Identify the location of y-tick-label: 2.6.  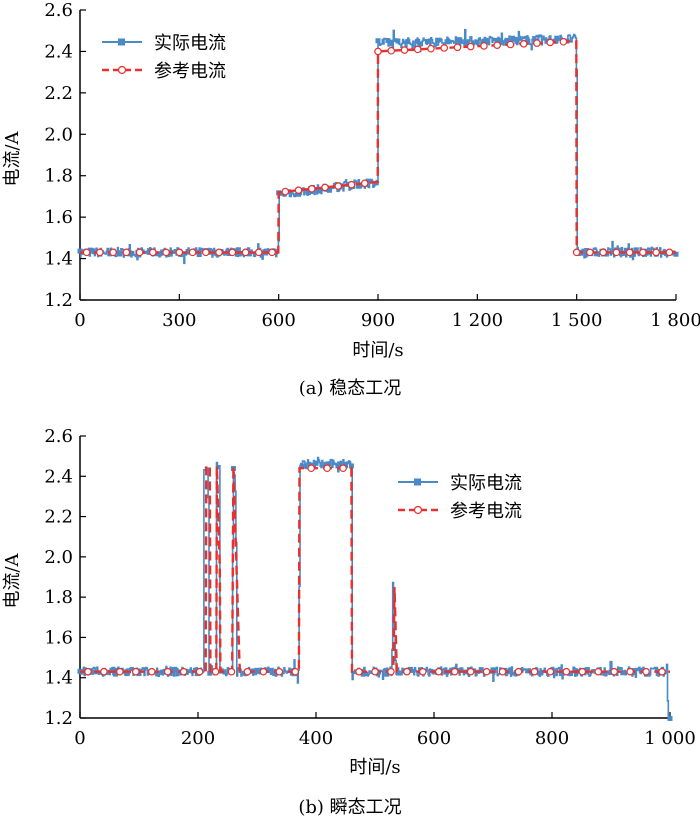
(58, 10).